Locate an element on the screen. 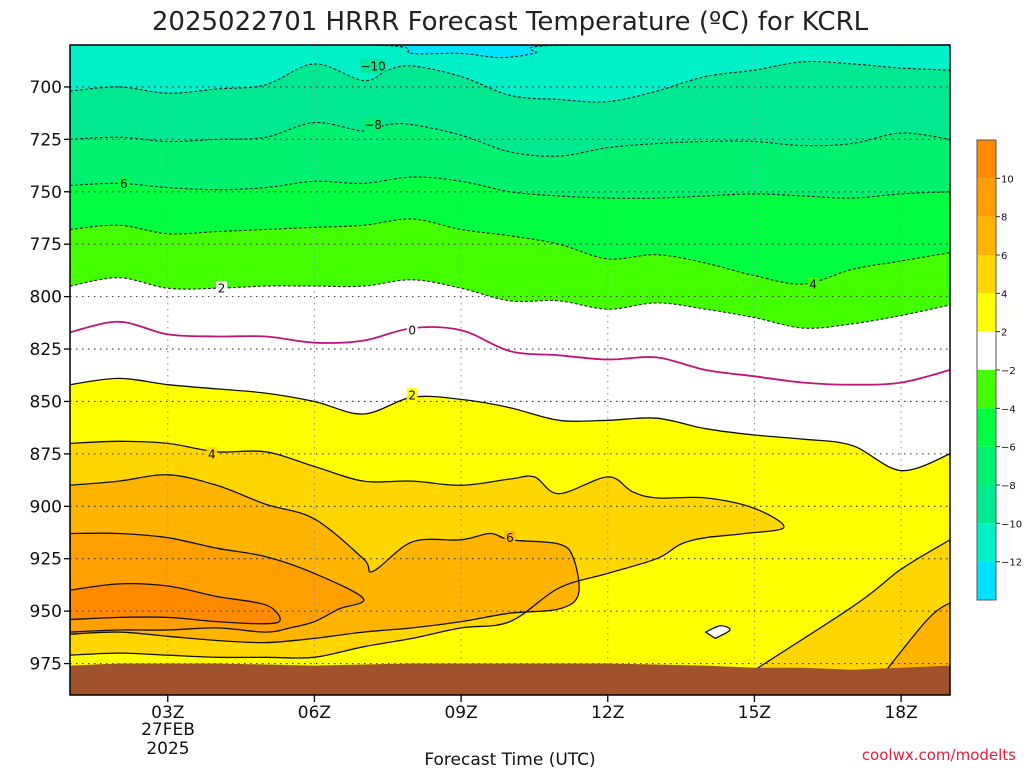 Image resolution: width=1024 pixels, height=768 pixels. colorbar-label: 10 is located at coordinates (1007, 179).